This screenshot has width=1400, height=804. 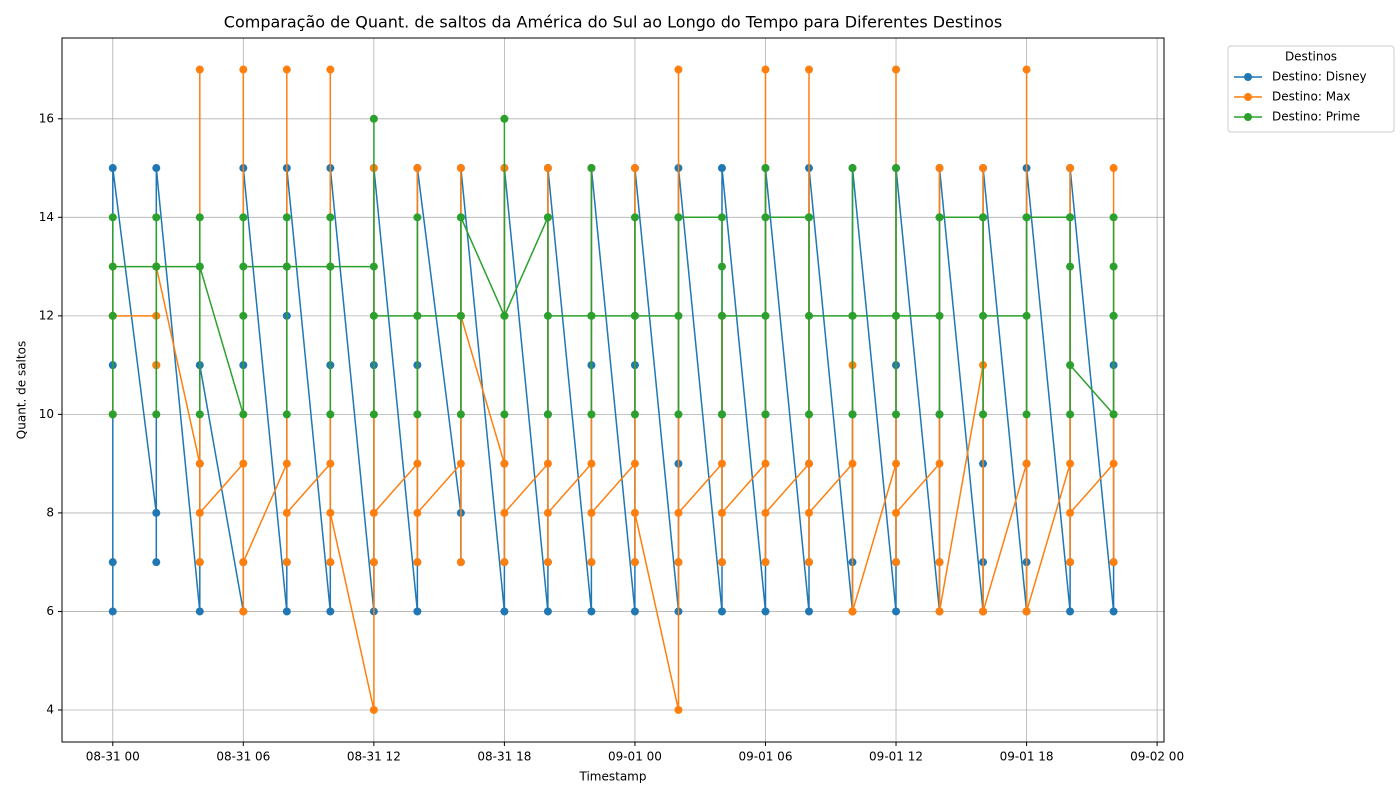 I want to click on y-tick-label: 10, so click(x=46, y=414).